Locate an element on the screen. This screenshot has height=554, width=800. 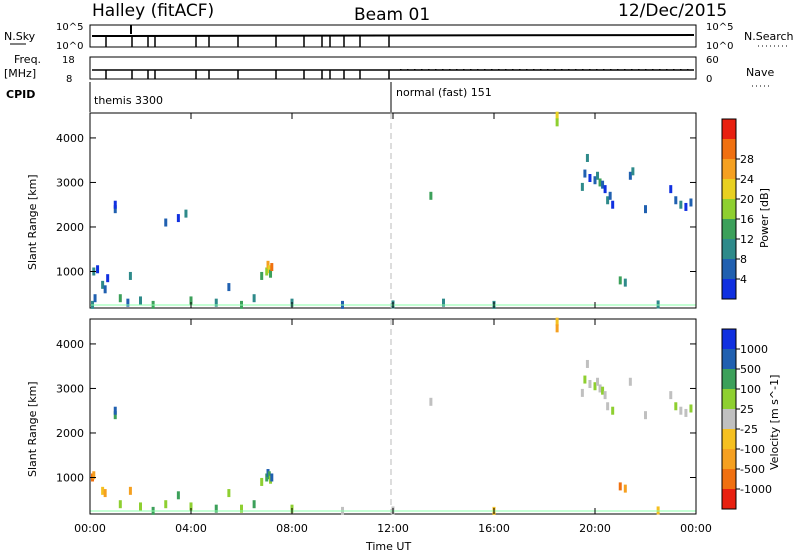
x-tick-label: 00:00 is located at coordinates (90, 528).